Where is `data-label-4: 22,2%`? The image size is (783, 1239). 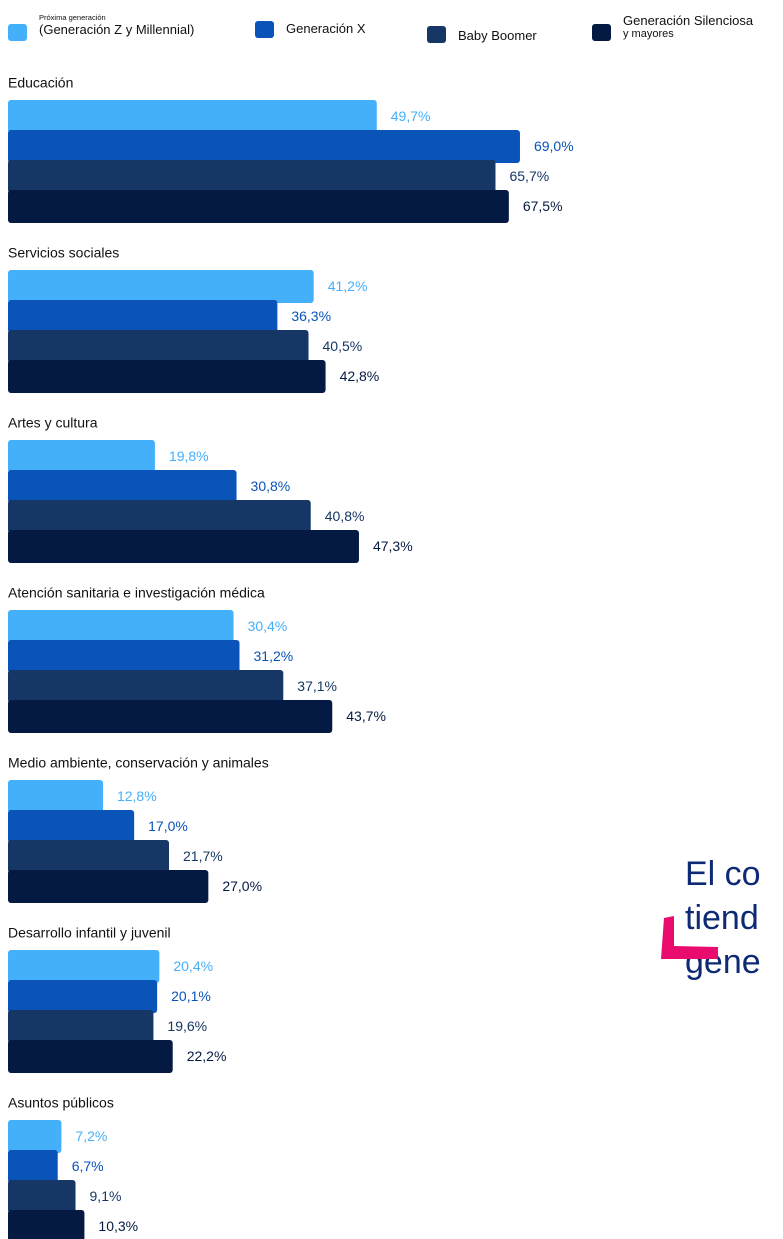
data-label-4: 22,2% is located at coordinates (207, 1056).